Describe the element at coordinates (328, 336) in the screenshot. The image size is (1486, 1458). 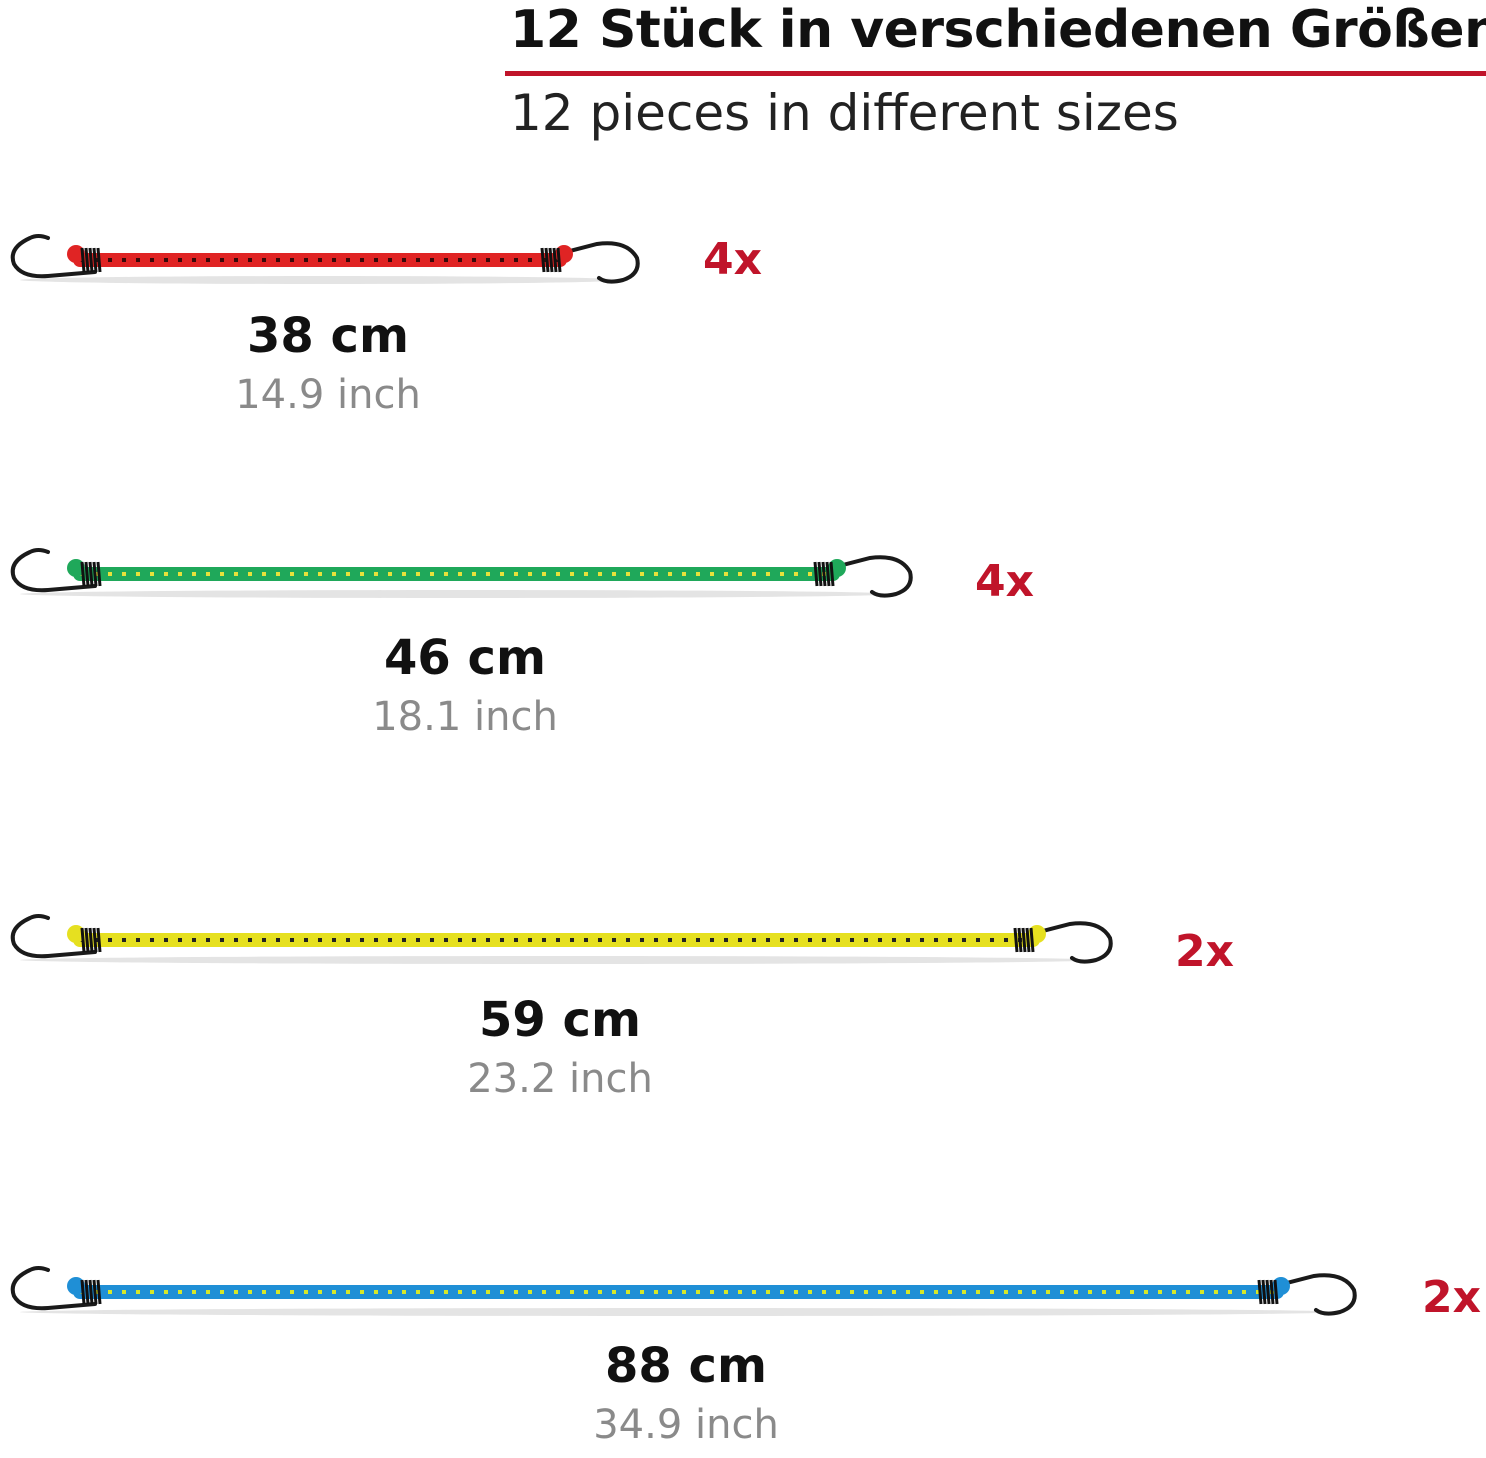
I see `length-cm-label: 38 cm` at that location.